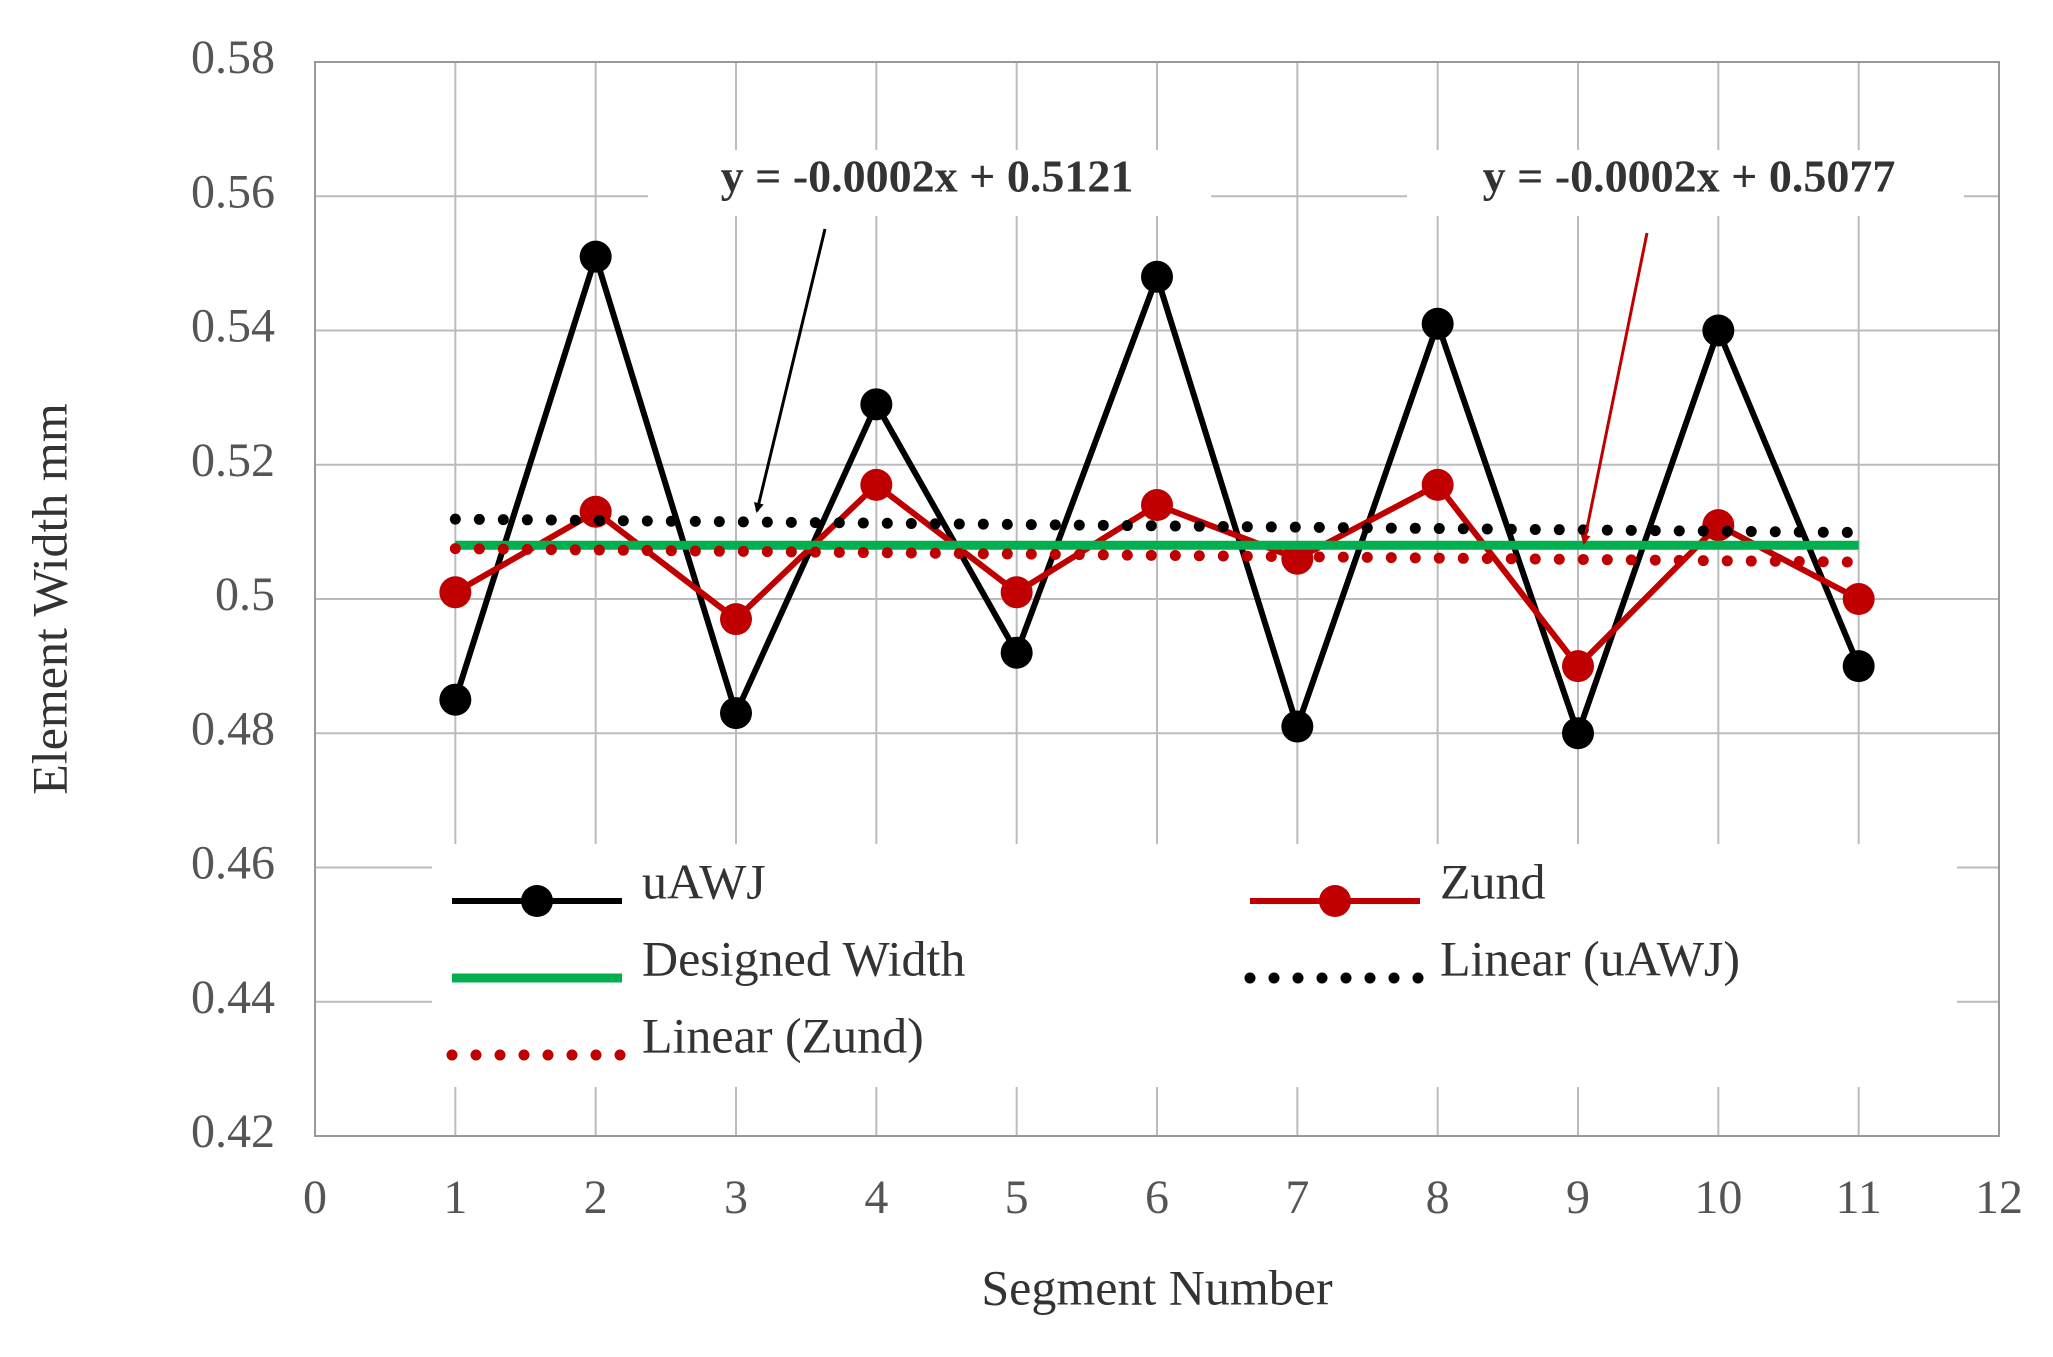 The image size is (2053, 1357). I want to click on x-tick-label: 7, so click(1297, 1197).